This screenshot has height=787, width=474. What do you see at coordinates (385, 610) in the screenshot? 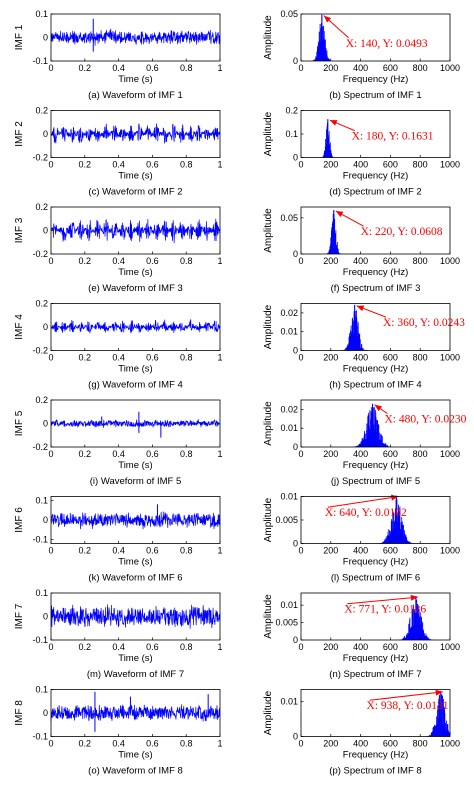
I see `peak-annotation: X: 771, Y: 0.0126` at bounding box center [385, 610].